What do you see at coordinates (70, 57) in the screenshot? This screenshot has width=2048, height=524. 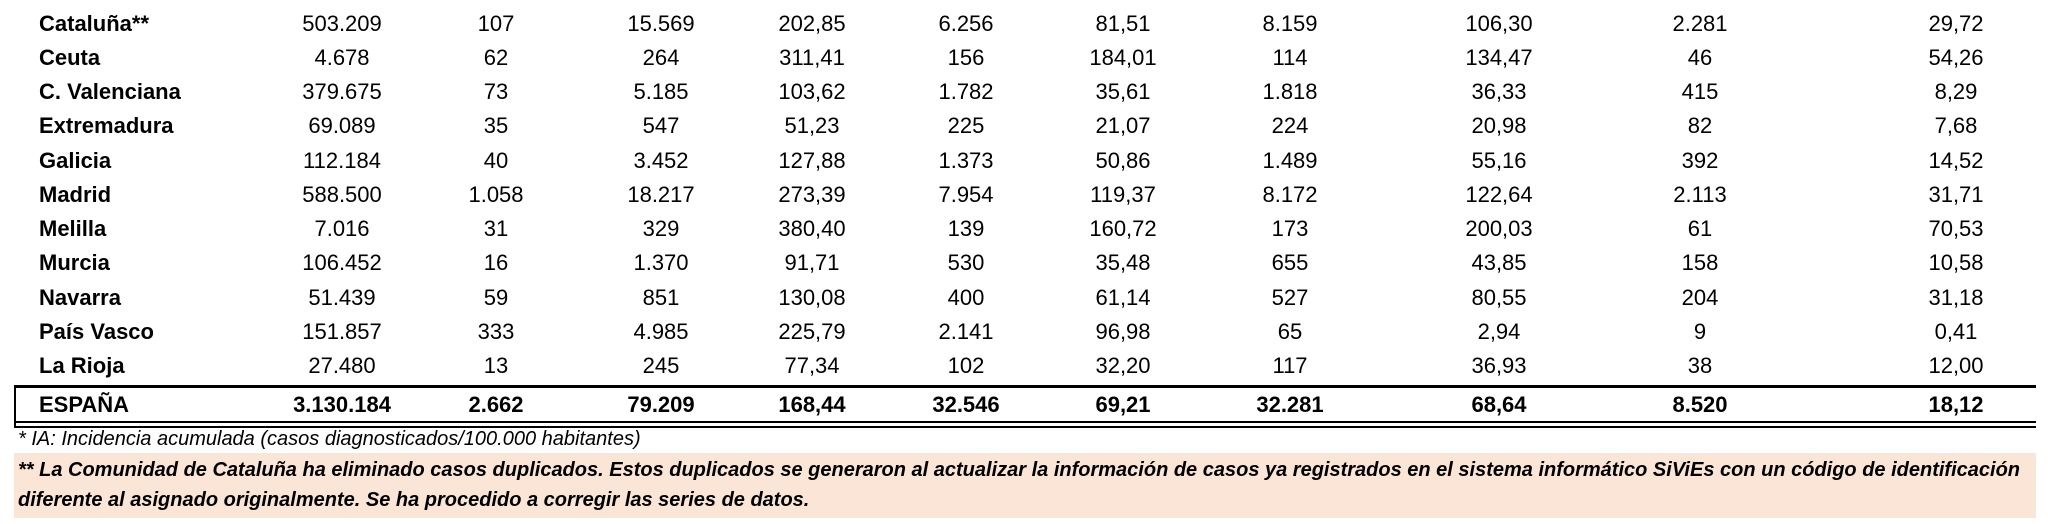 I see `row-label: Ceuta` at bounding box center [70, 57].